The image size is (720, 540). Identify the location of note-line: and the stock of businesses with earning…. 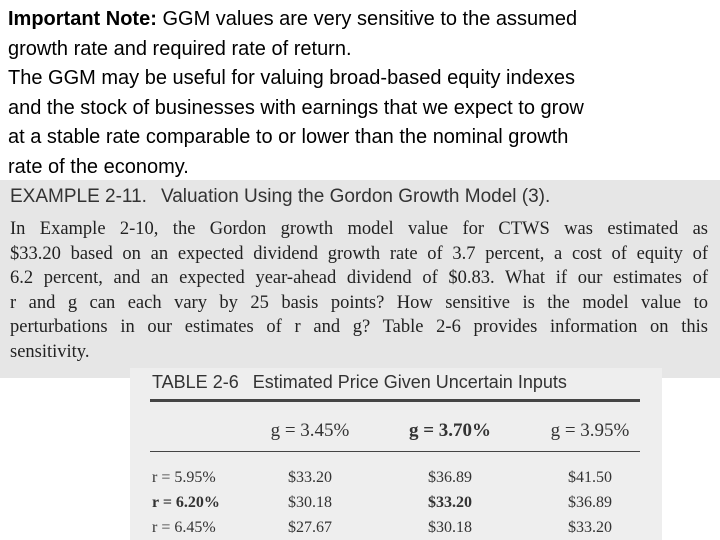
(296, 108).